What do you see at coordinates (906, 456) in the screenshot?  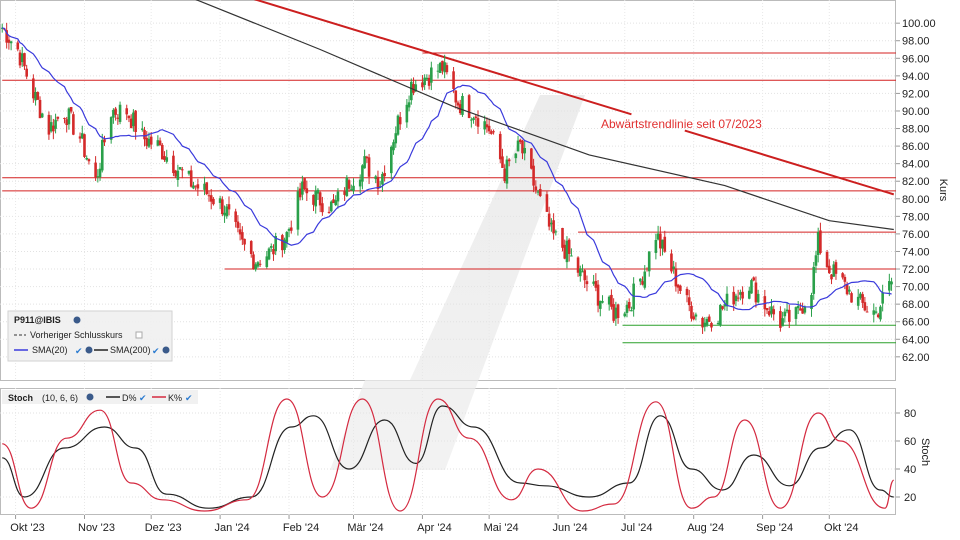 I see `stoch-axis: 80 60 40 20` at bounding box center [906, 456].